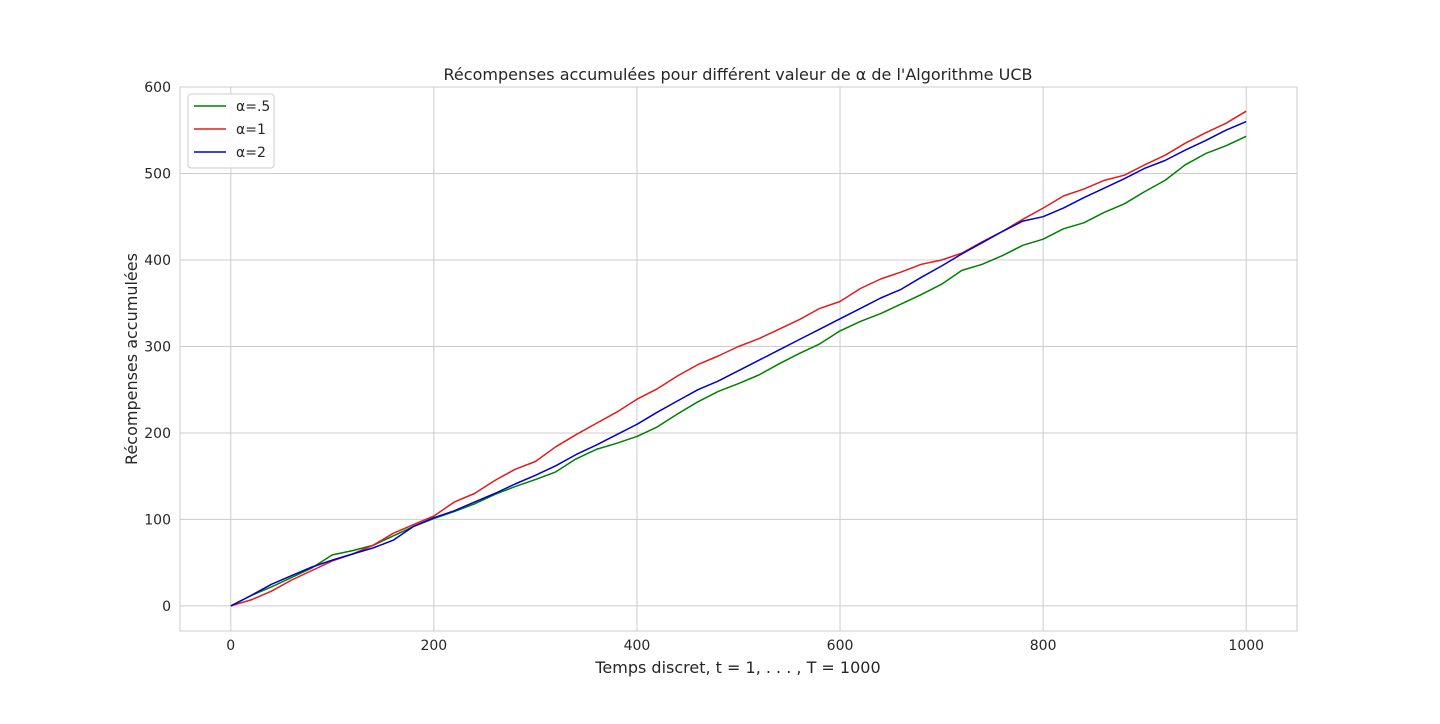 Image resolution: width=1440 pixels, height=724 pixels. Describe the element at coordinates (157, 520) in the screenshot. I see `y-tick-label: 100` at that location.